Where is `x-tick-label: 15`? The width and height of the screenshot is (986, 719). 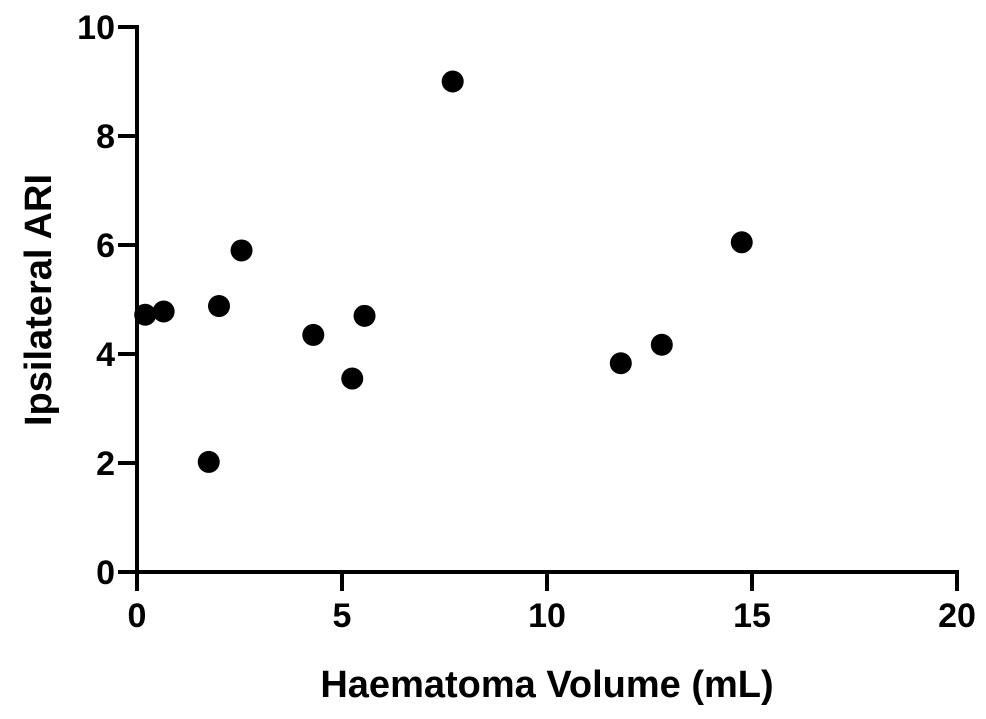
x-tick-label: 15 is located at coordinates (752, 616).